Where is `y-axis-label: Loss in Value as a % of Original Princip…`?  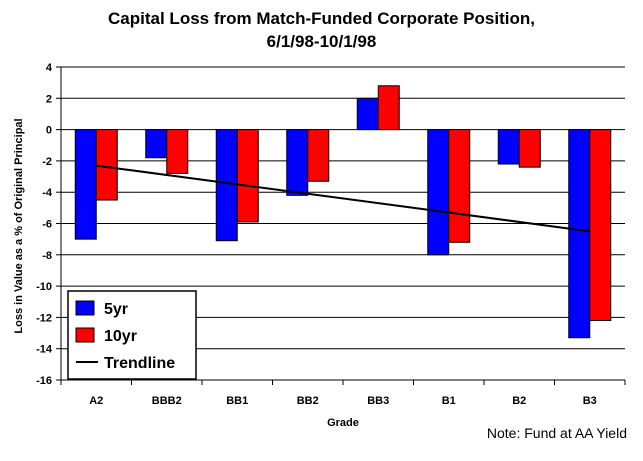 y-axis-label: Loss in Value as a % of Original Princip… is located at coordinates (19, 225).